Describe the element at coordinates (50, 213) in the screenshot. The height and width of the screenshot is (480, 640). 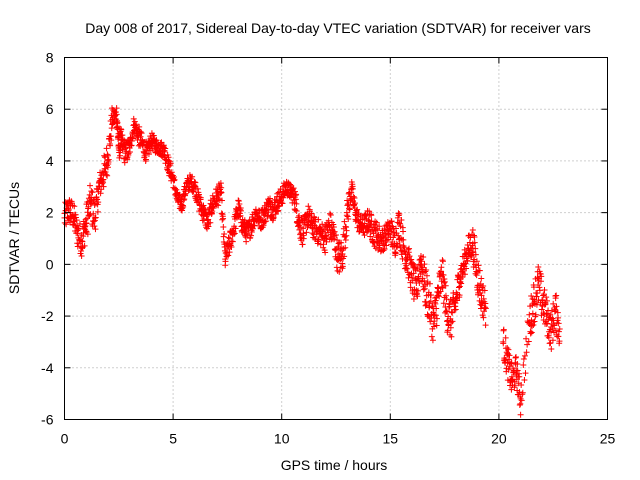
I see `y-tick-label: 2` at that location.